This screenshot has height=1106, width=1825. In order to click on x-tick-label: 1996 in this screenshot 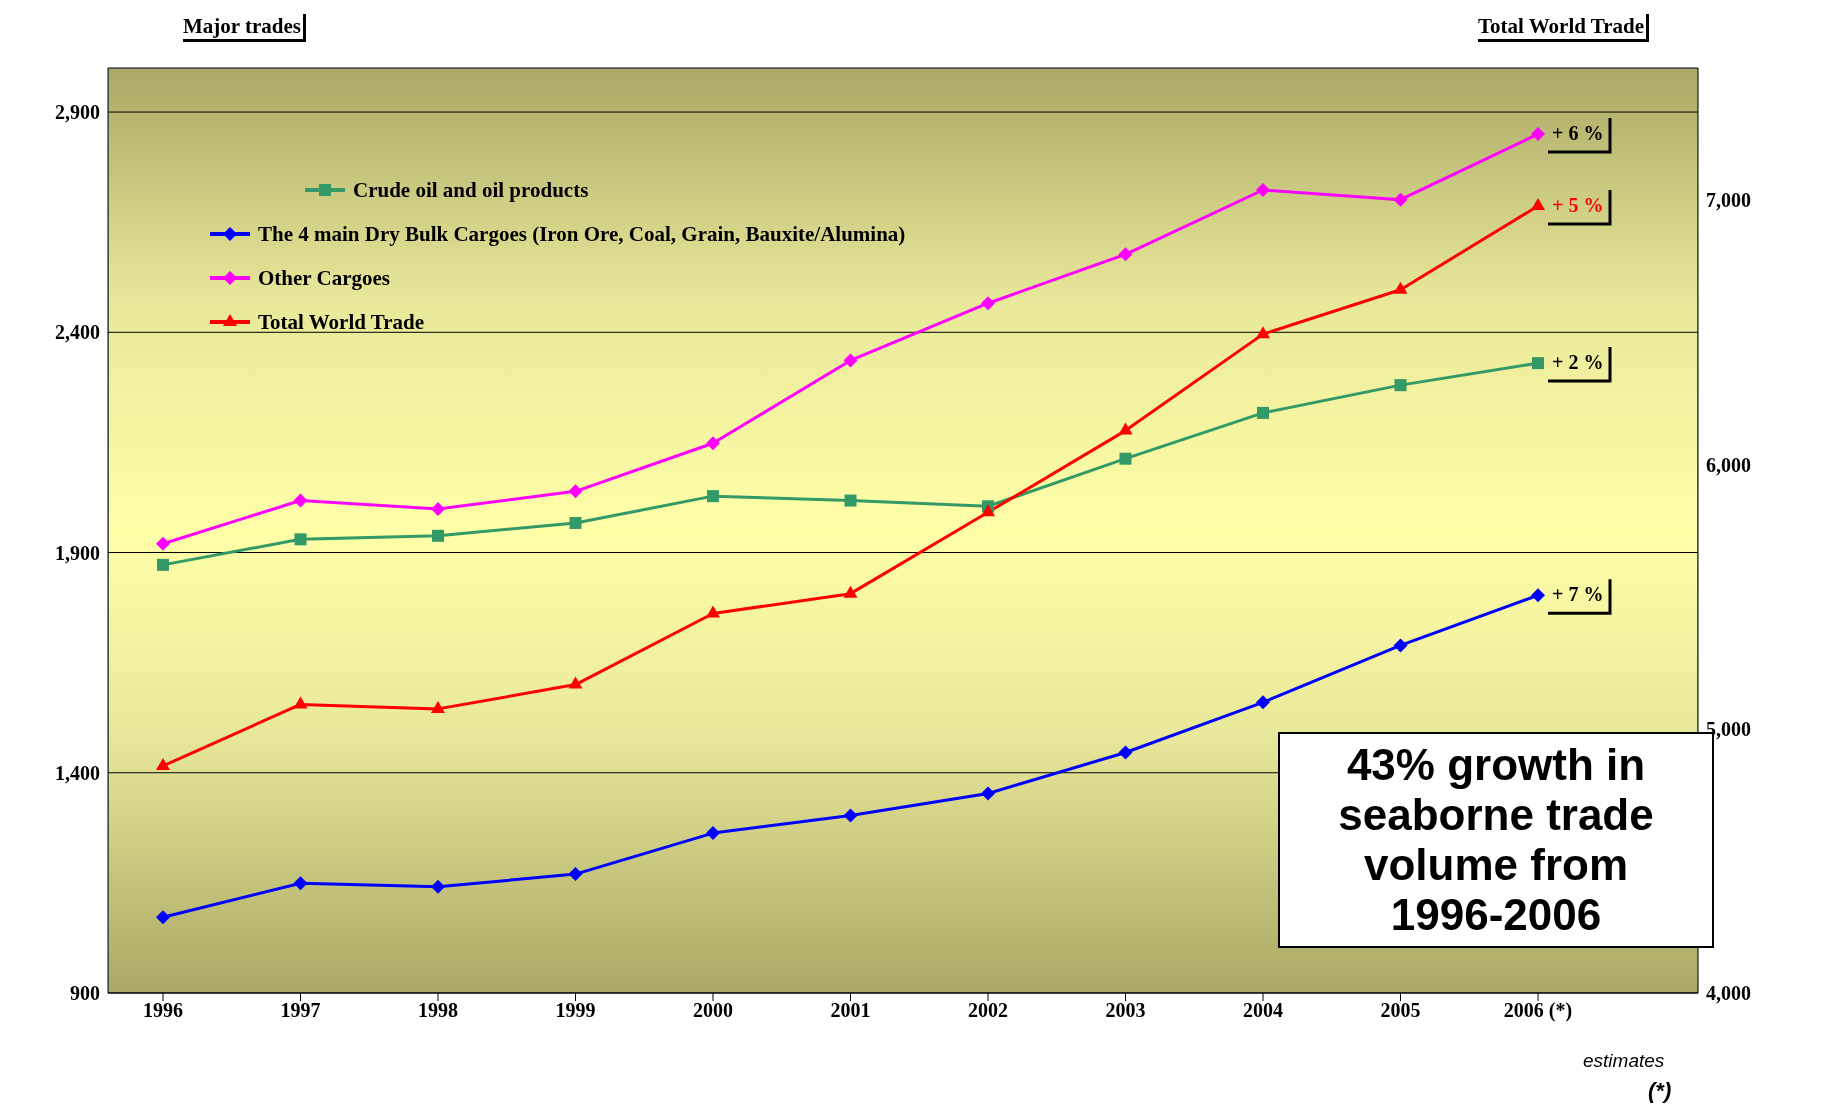, I will do `click(163, 1010)`.